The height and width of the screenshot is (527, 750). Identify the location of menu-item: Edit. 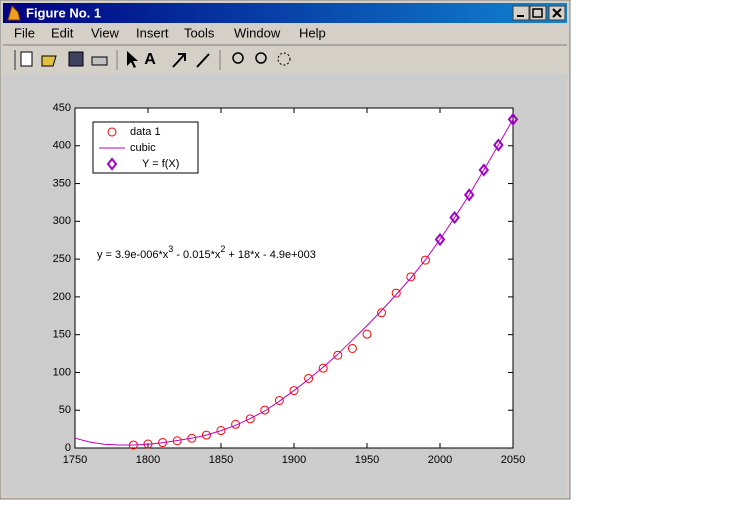
(62, 32).